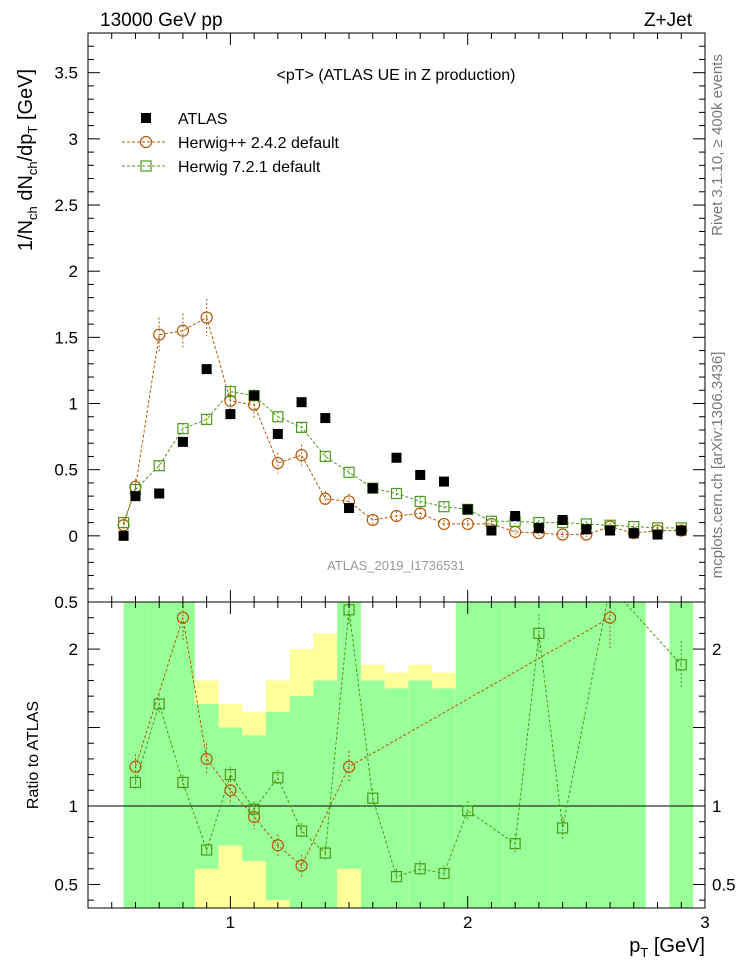 This screenshot has height=972, width=746. Describe the element at coordinates (230, 922) in the screenshot. I see `x-tick-label: 1` at that location.